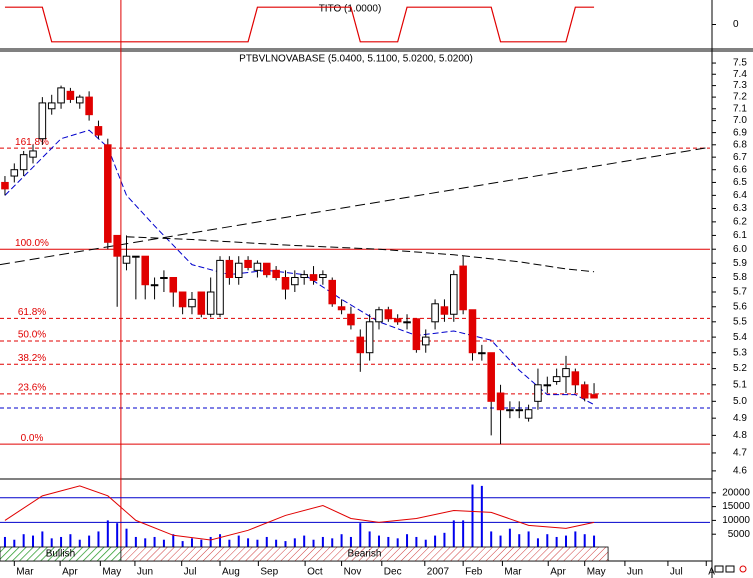 The height and width of the screenshot is (578, 753). I want to click on y-tick-label: 7.0, so click(740, 120).